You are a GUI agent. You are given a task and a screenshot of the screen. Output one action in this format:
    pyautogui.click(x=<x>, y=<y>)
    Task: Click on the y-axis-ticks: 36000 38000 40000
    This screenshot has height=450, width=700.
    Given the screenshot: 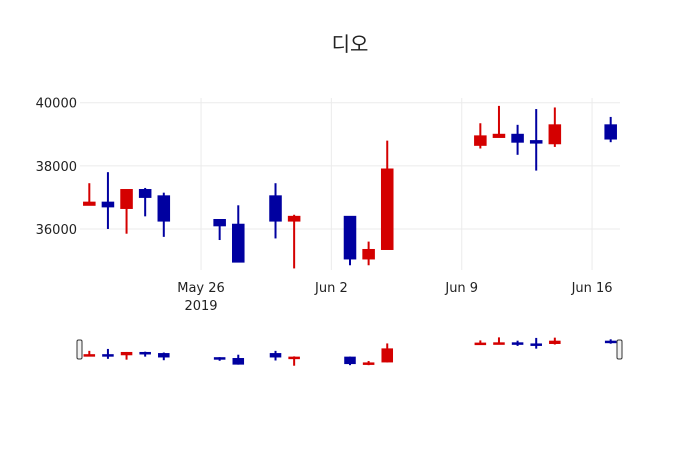 What is the action you would take?
    pyautogui.click(x=56, y=167)
    